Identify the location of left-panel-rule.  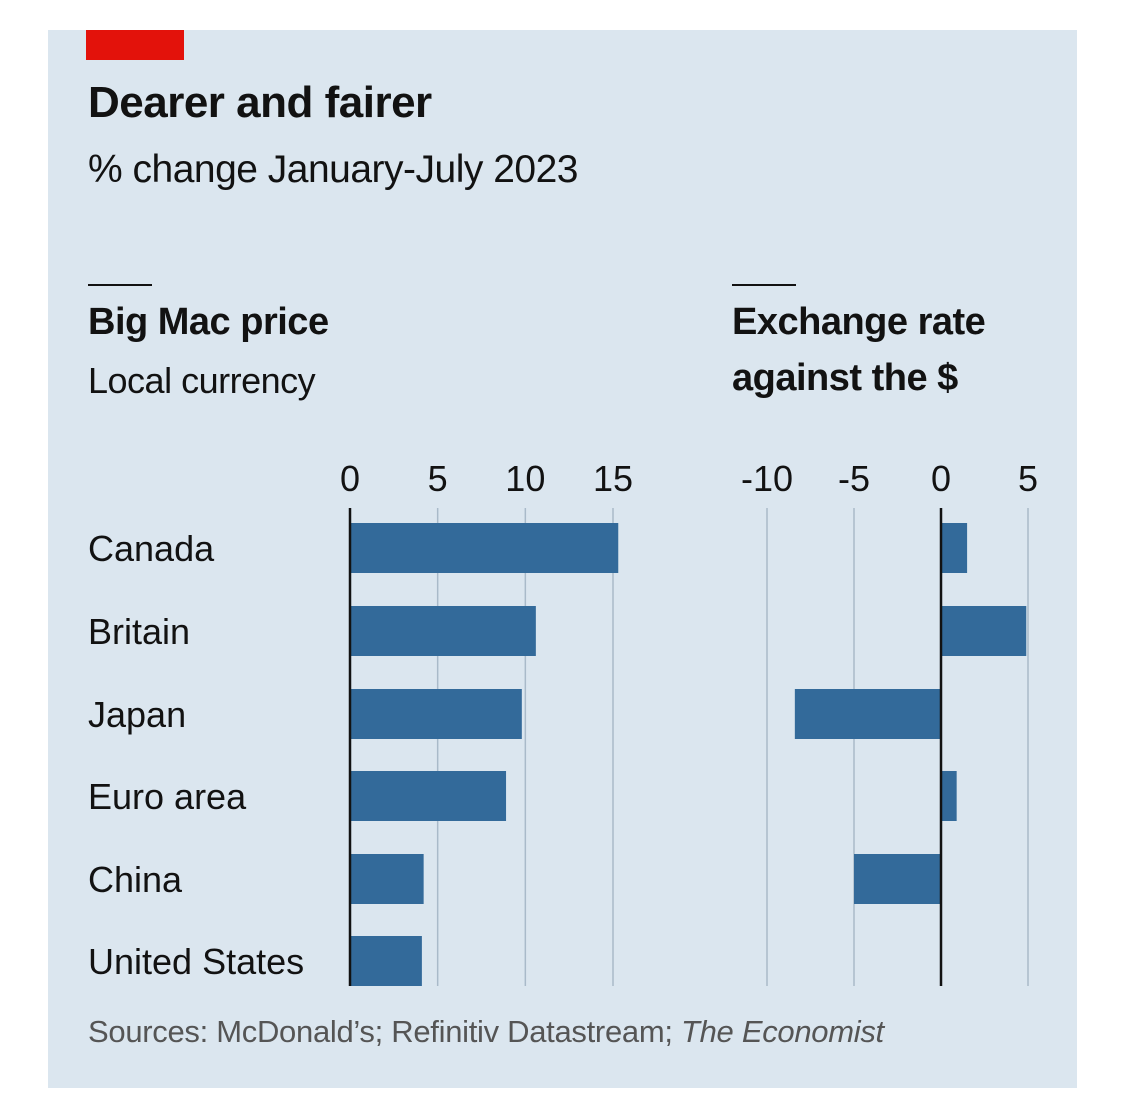
(120, 285).